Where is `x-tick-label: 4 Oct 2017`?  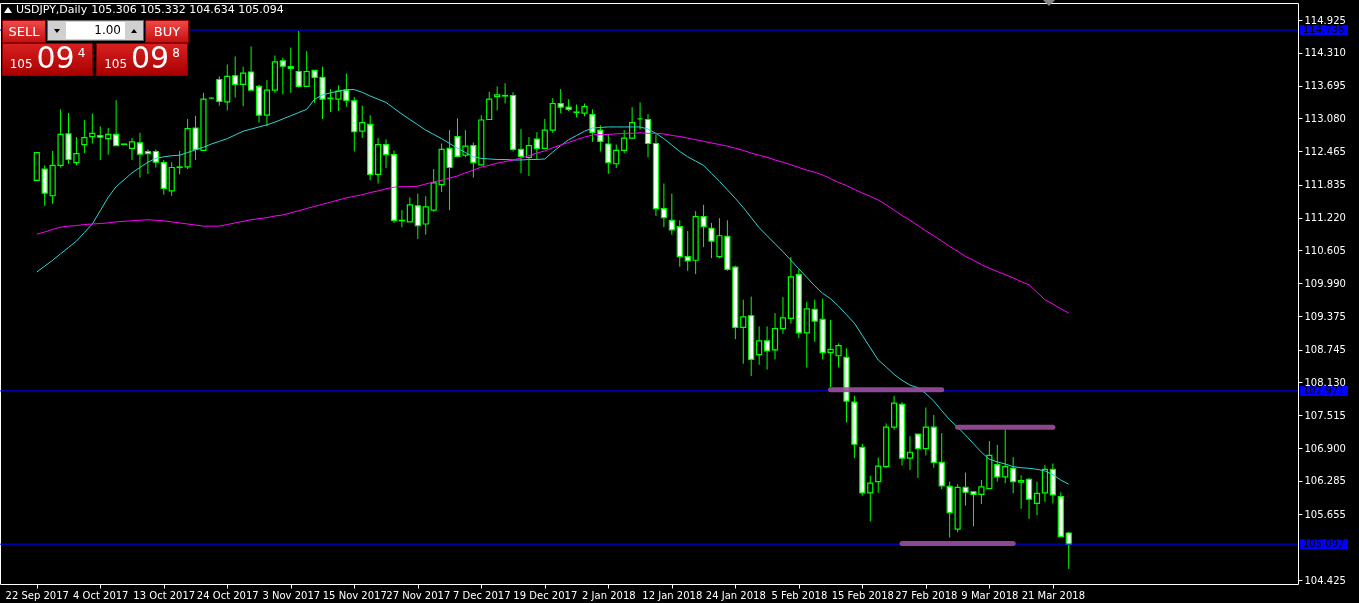
x-tick-label: 4 Oct 2017 is located at coordinates (101, 595).